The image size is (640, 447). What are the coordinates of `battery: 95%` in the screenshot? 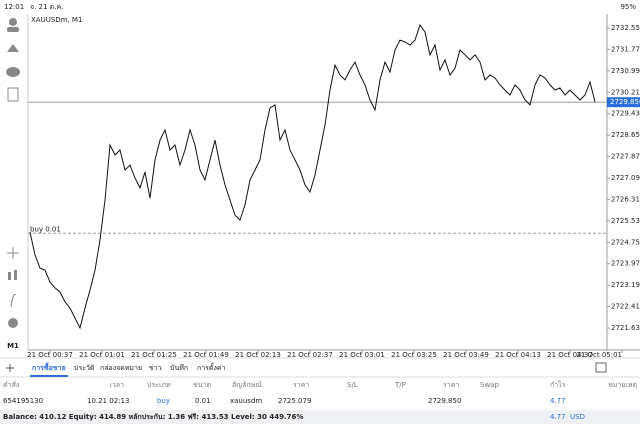 It's located at (628, 7).